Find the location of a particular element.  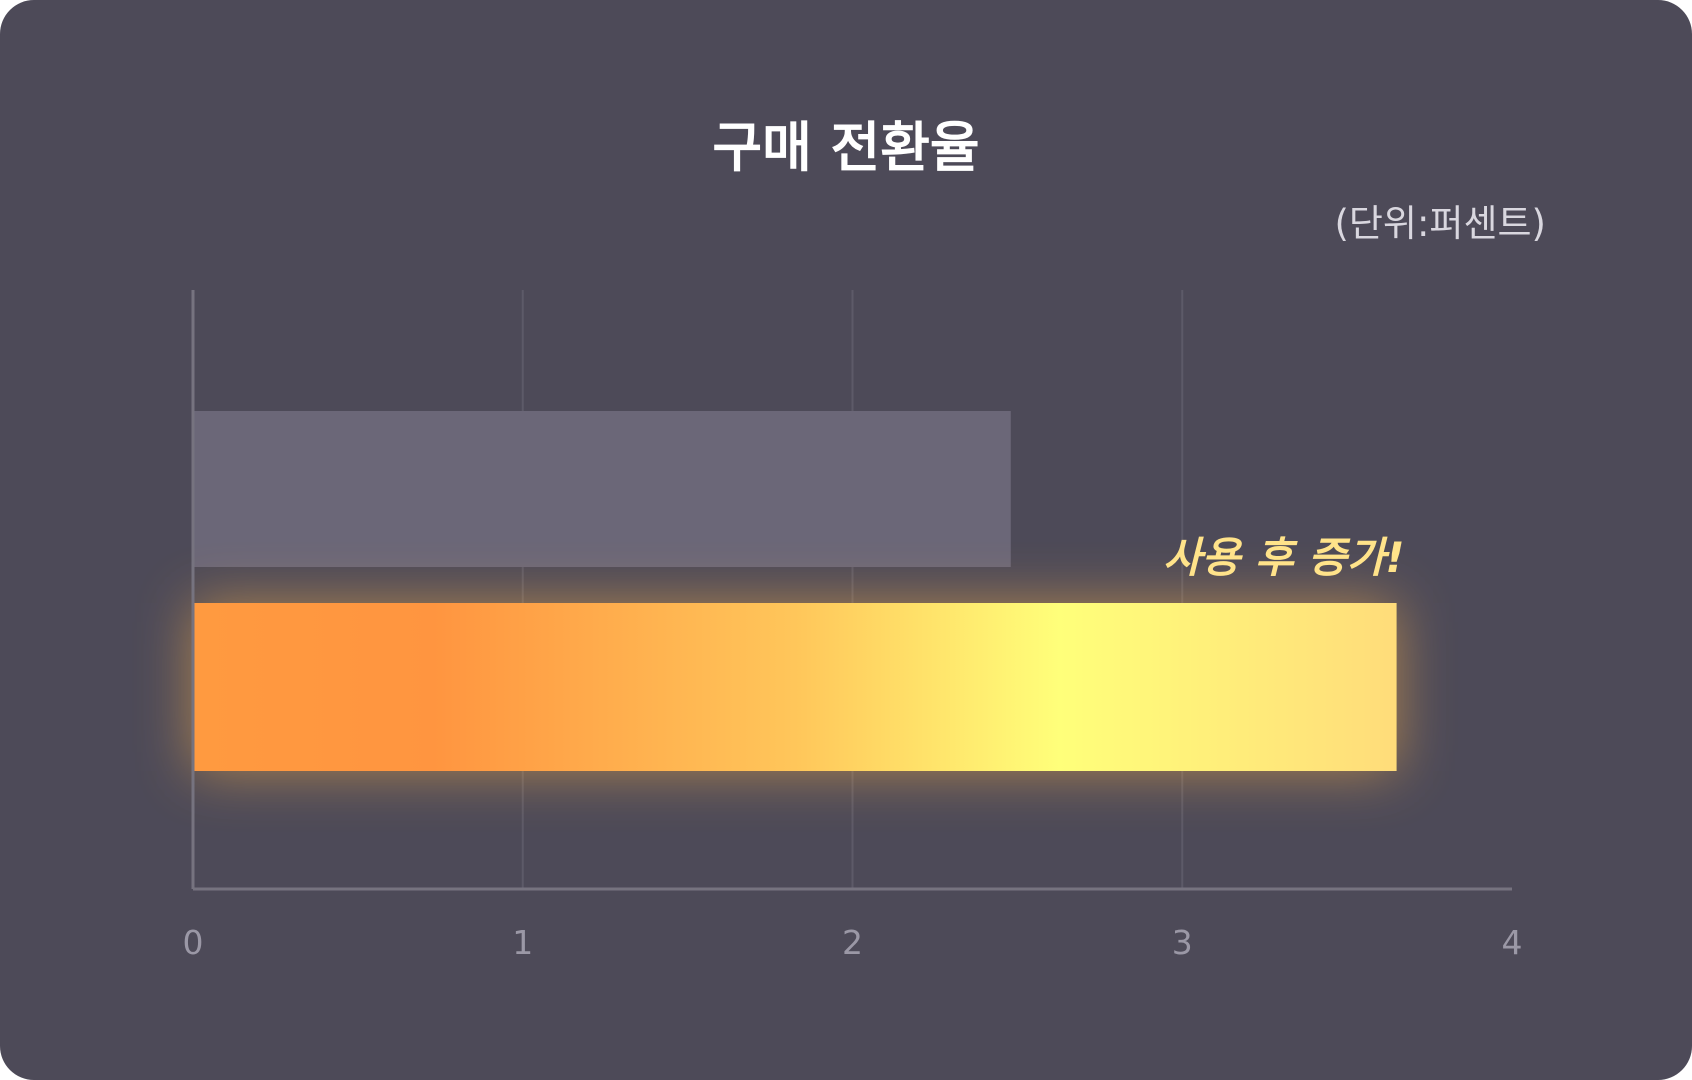

tick-labels: 0 1 2 3 4 is located at coordinates (853, 942).